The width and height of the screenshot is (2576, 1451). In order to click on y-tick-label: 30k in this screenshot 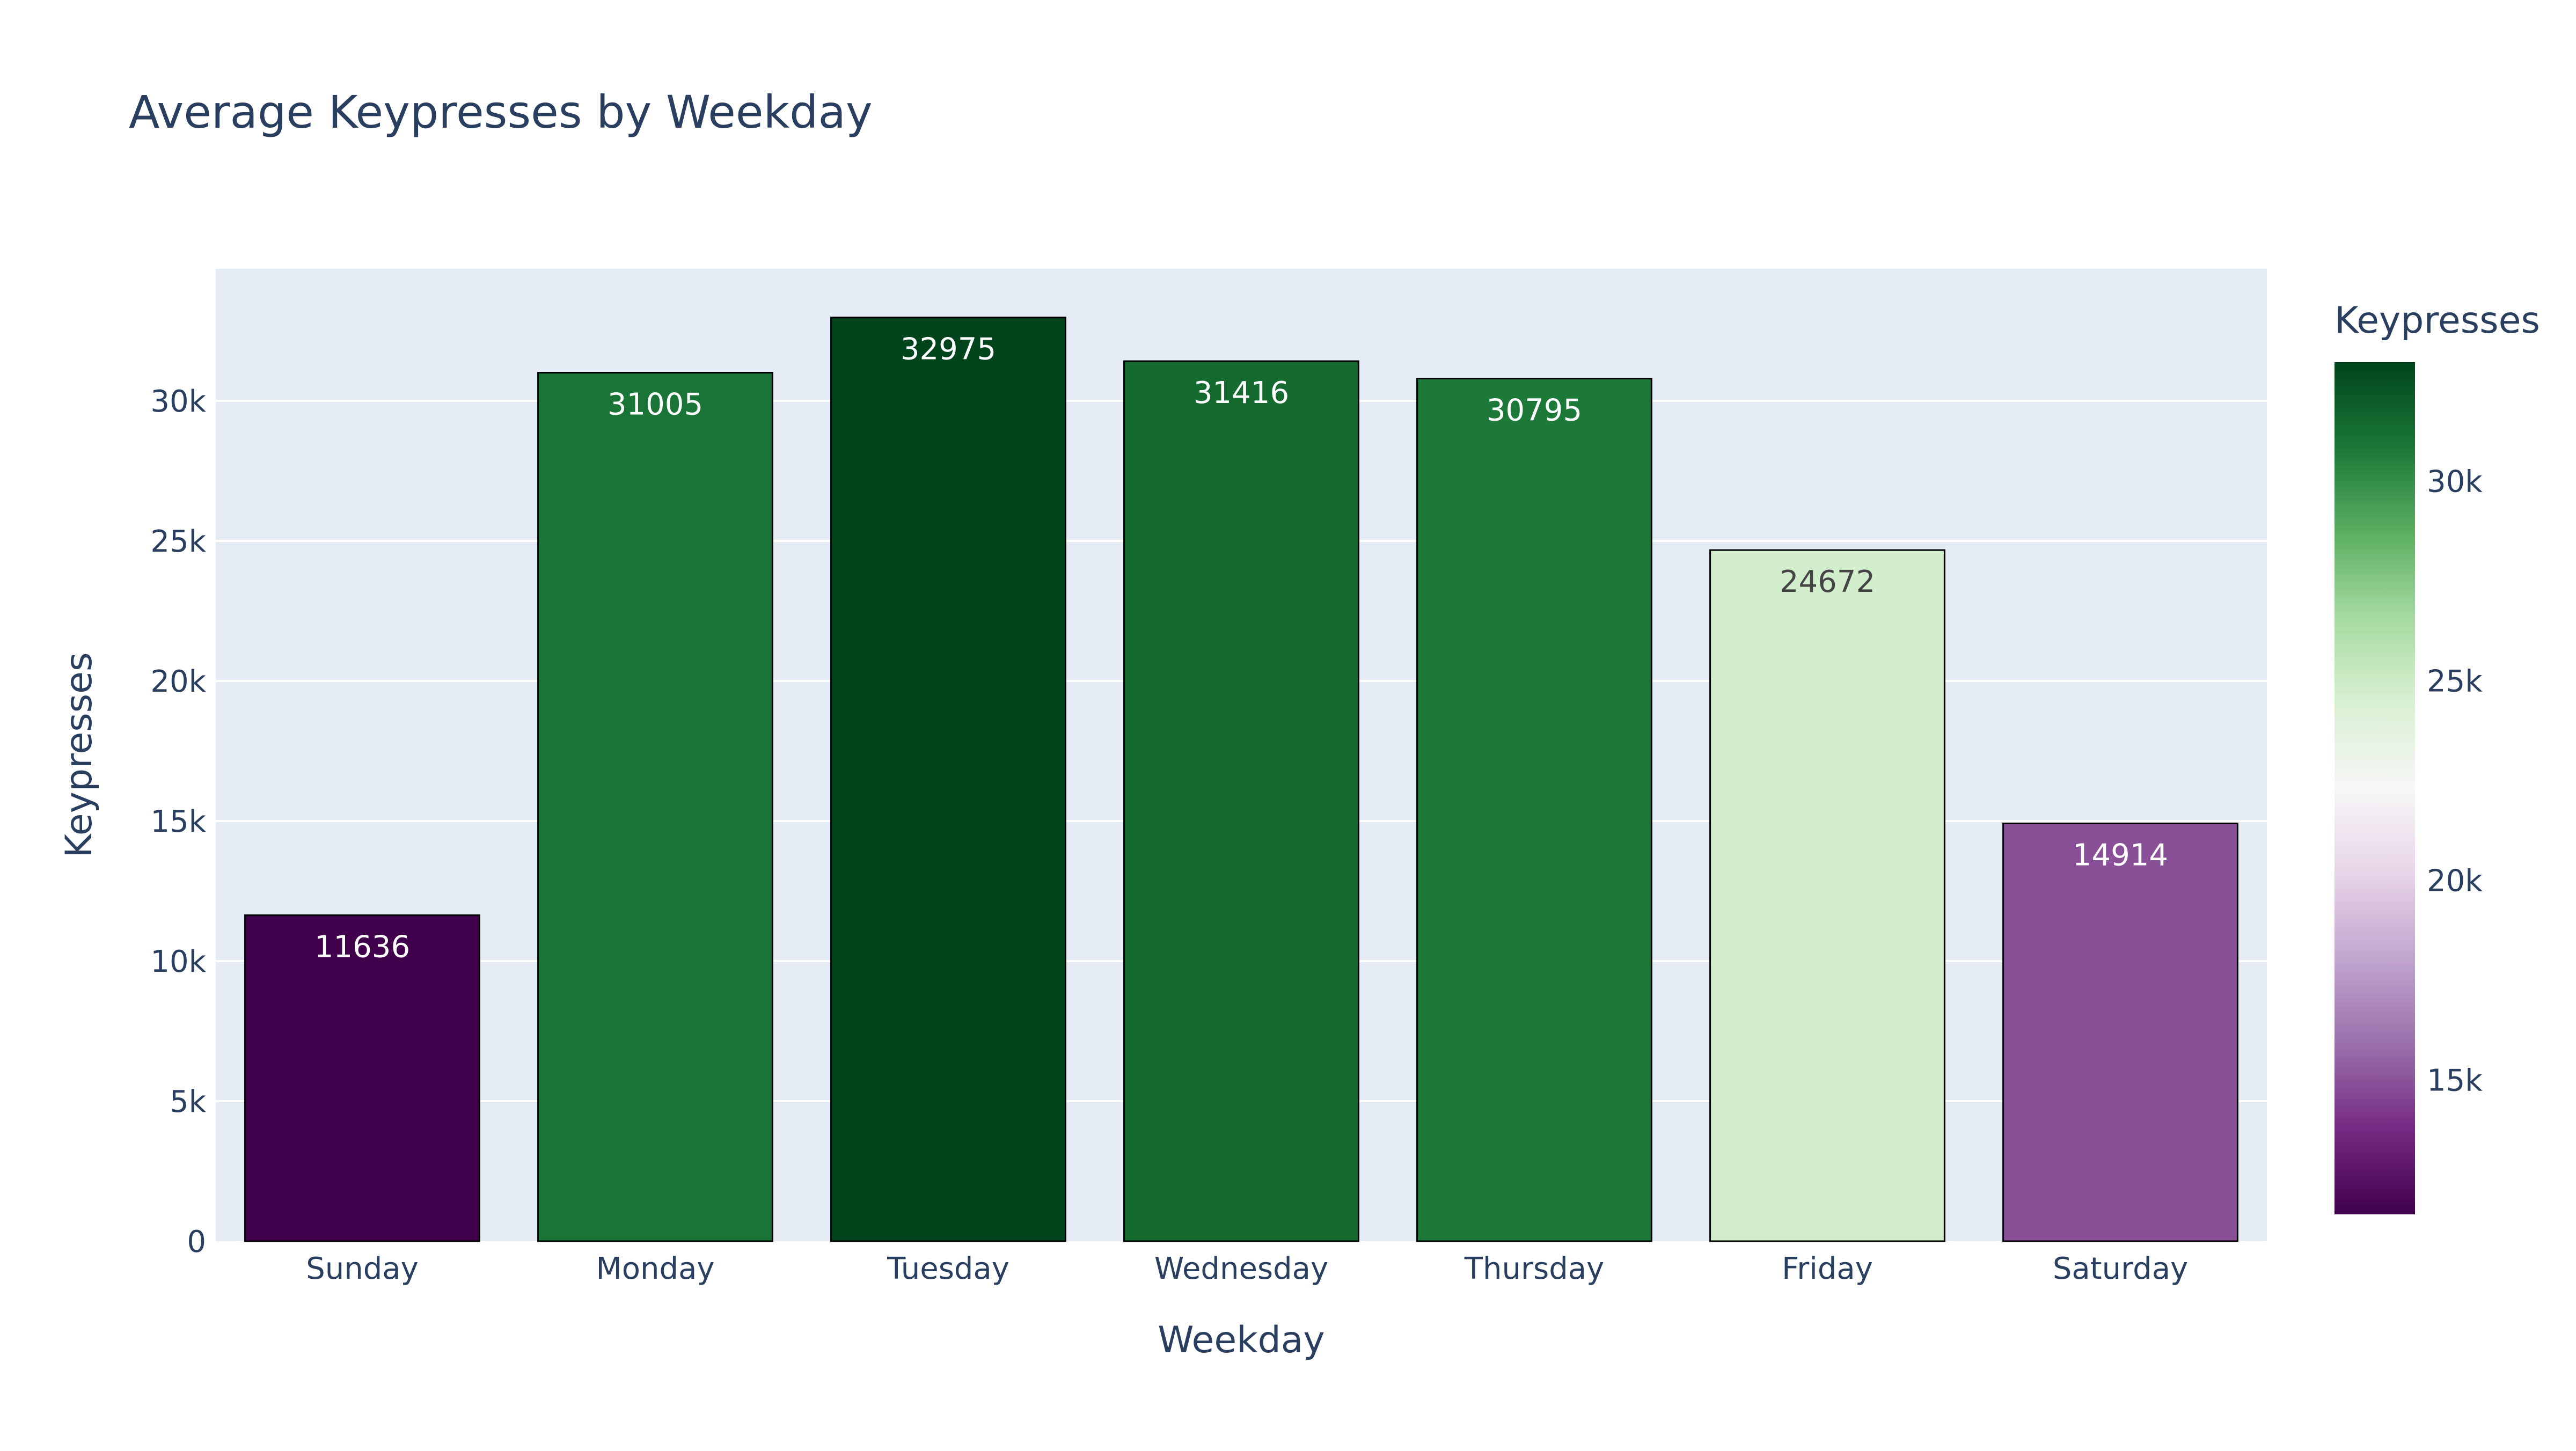, I will do `click(178, 401)`.